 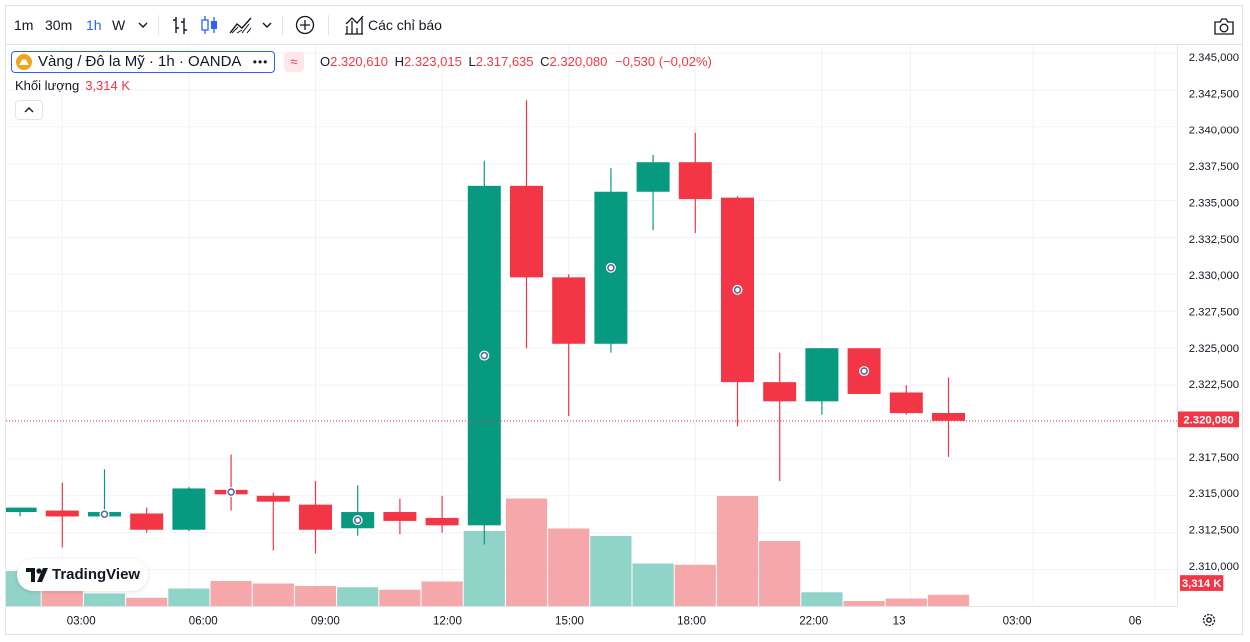 I want to click on high-value: 2.323,015, so click(x=432, y=61).